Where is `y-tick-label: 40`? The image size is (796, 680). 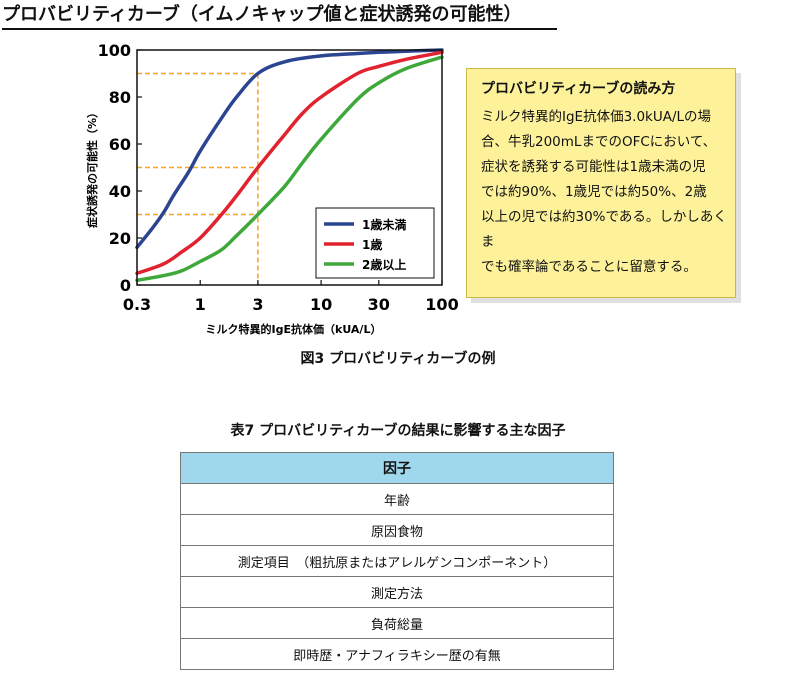 y-tick-label: 40 is located at coordinates (120, 191).